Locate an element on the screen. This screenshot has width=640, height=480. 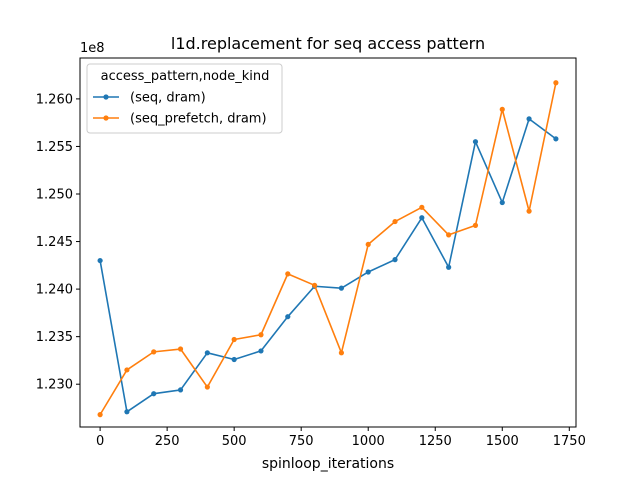
y-axis-offset-label: 1e8 is located at coordinates (92, 48).